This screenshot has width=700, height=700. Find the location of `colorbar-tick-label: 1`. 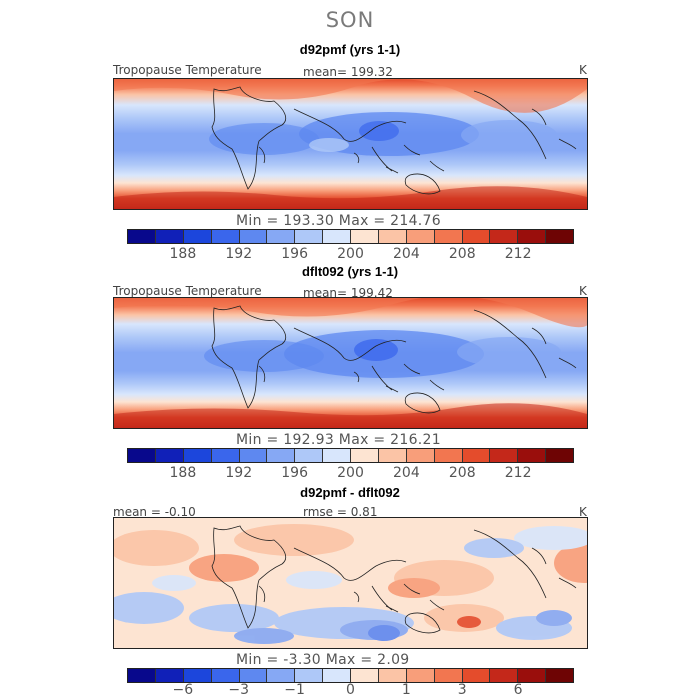

colorbar-tick-label: 1 is located at coordinates (406, 690).